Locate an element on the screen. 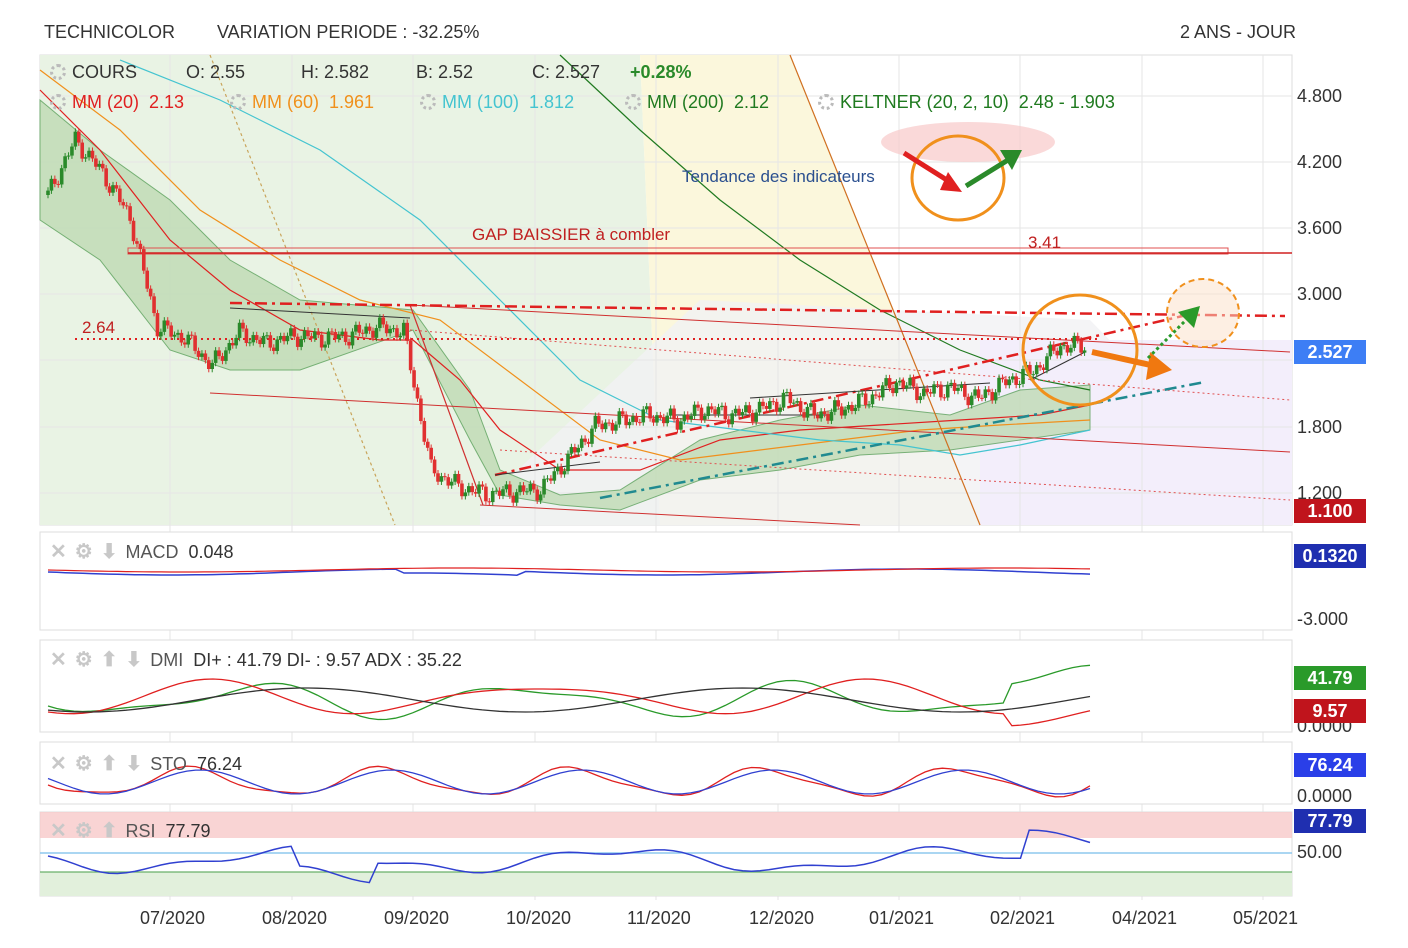  diplus-badge: 41.79 is located at coordinates (1330, 678).